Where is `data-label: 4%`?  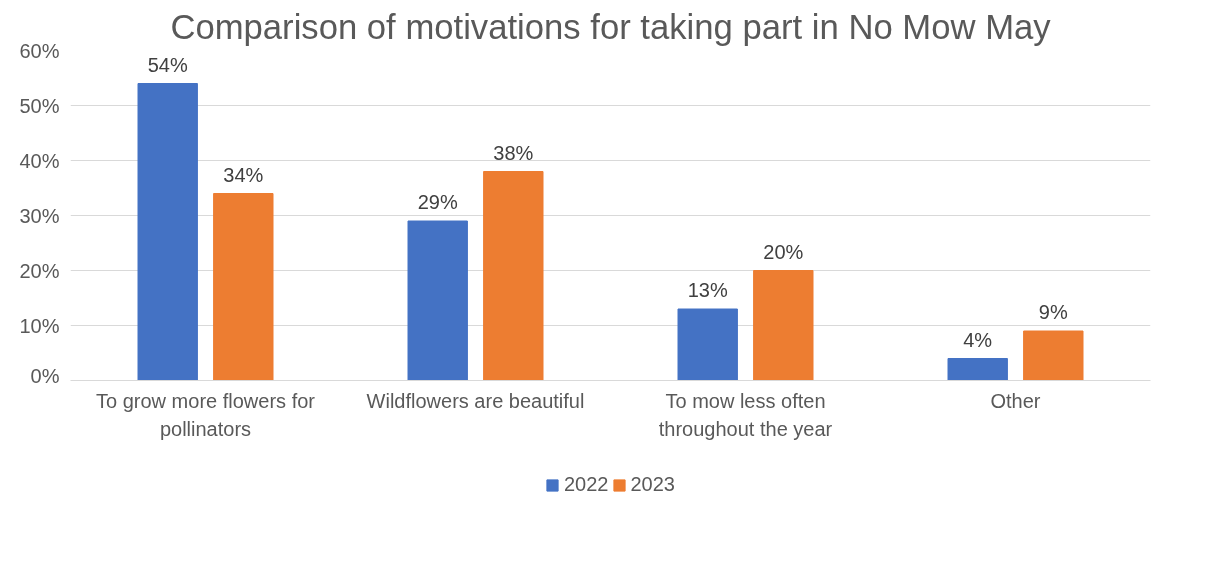 data-label: 4% is located at coordinates (978, 339).